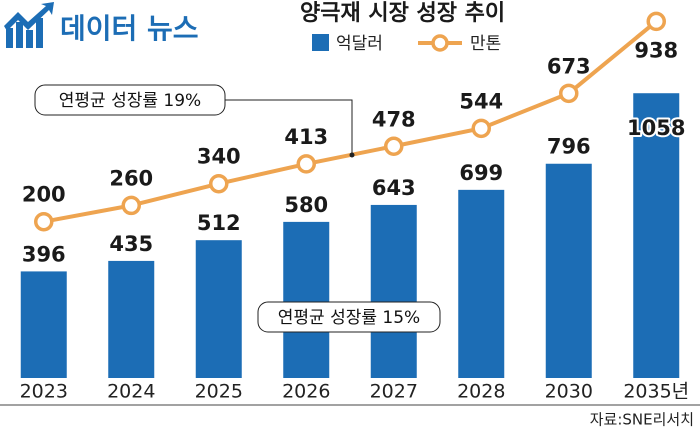  I want to click on data-label: 643, so click(394, 188).